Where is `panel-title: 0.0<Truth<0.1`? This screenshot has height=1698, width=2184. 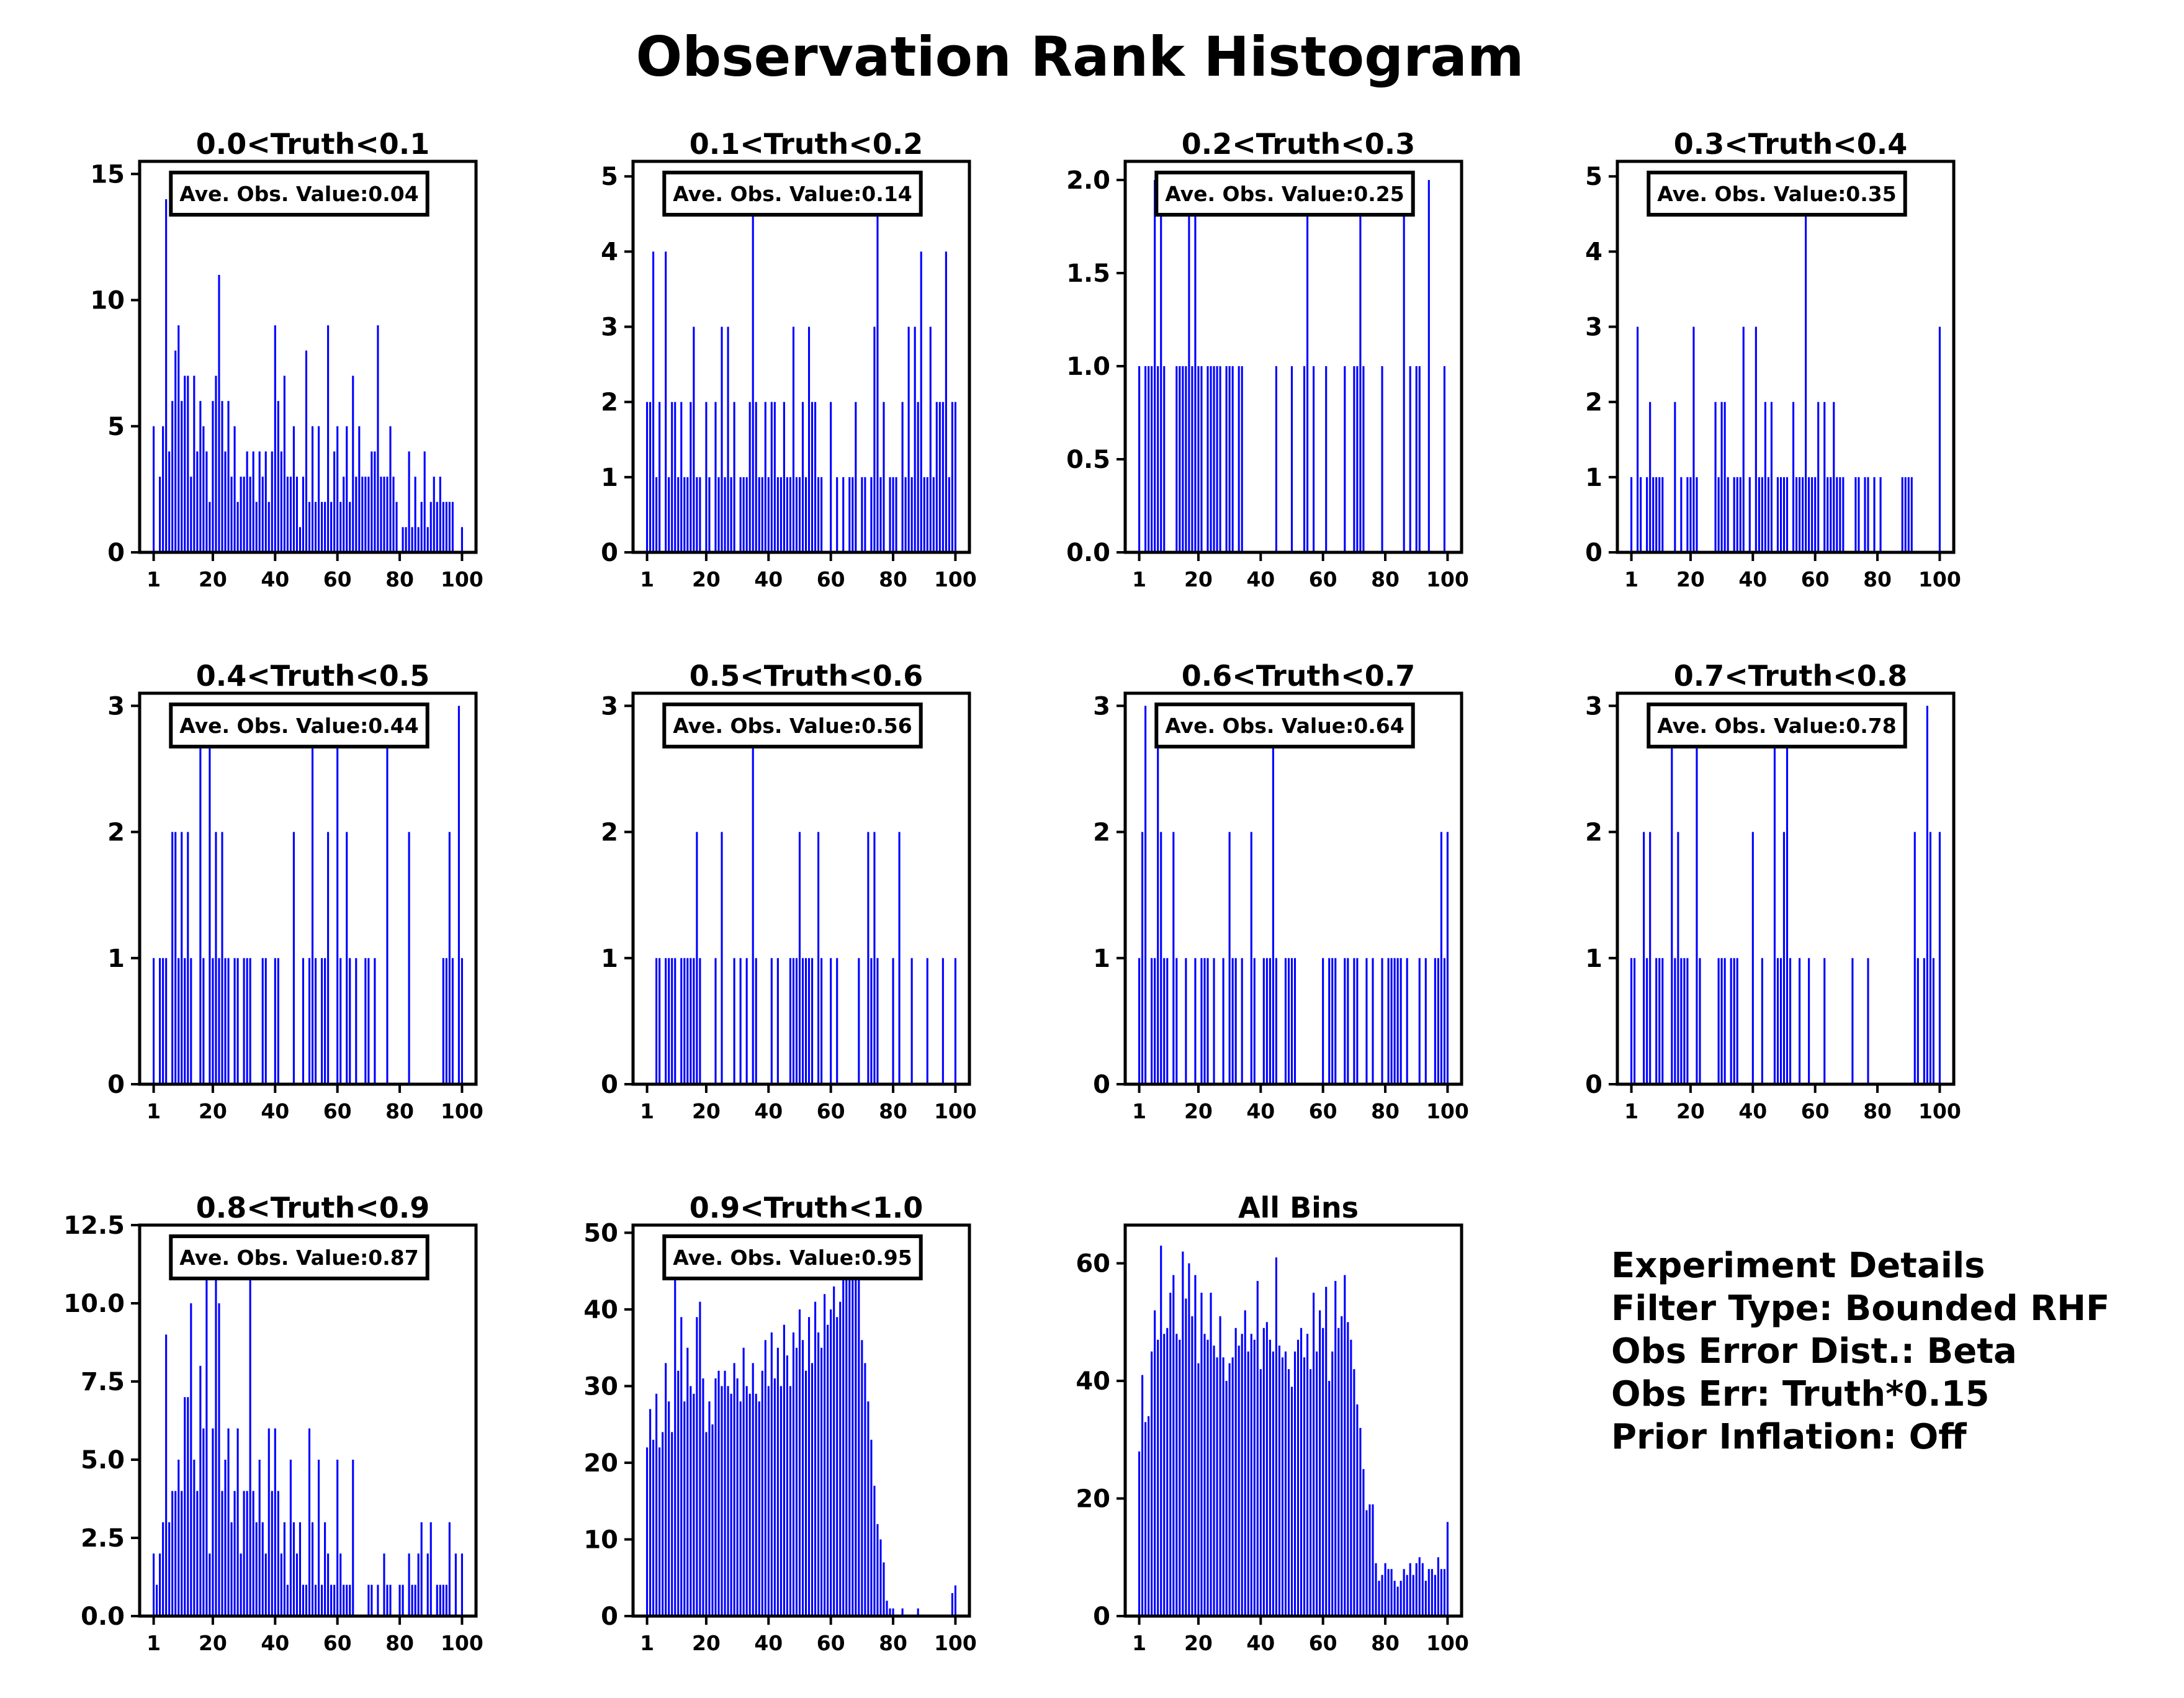
panel-title: 0.0<Truth<0.1 is located at coordinates (313, 144).